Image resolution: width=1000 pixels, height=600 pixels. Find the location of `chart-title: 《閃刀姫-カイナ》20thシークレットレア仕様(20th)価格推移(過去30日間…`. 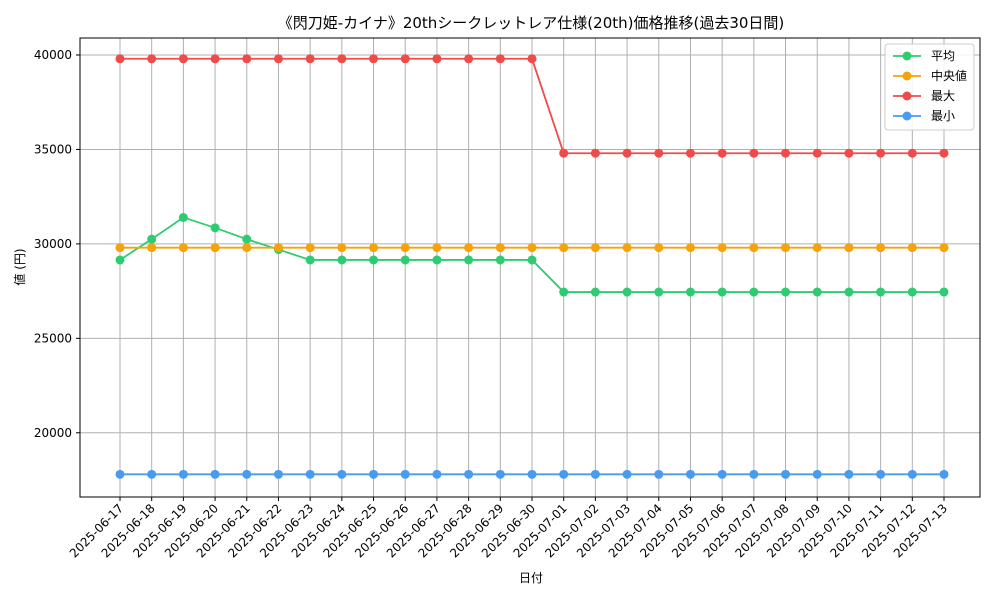

chart-title: 《閃刀姫-カイナ》20thシークレットレア仕様(20th)価格推移(過去30日間… is located at coordinates (531, 23).